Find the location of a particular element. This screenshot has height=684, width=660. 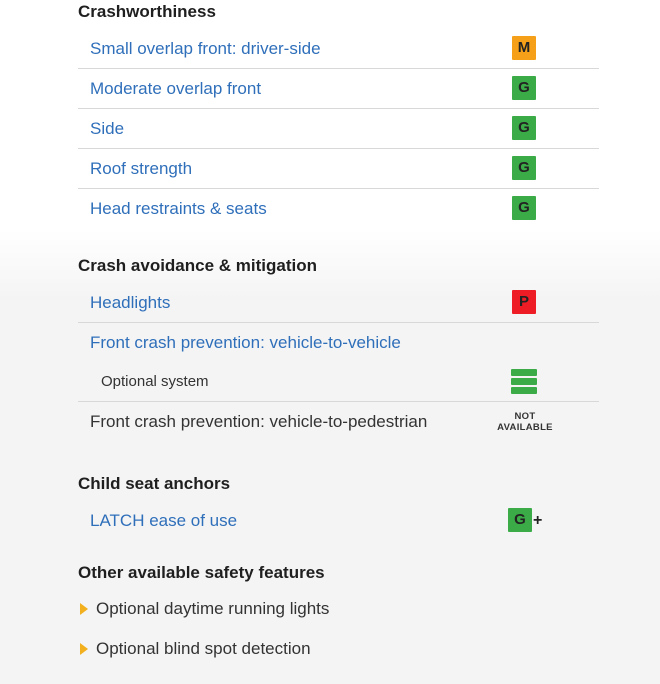

not-available-badge: NOT AVAILABLE is located at coordinates (525, 422).